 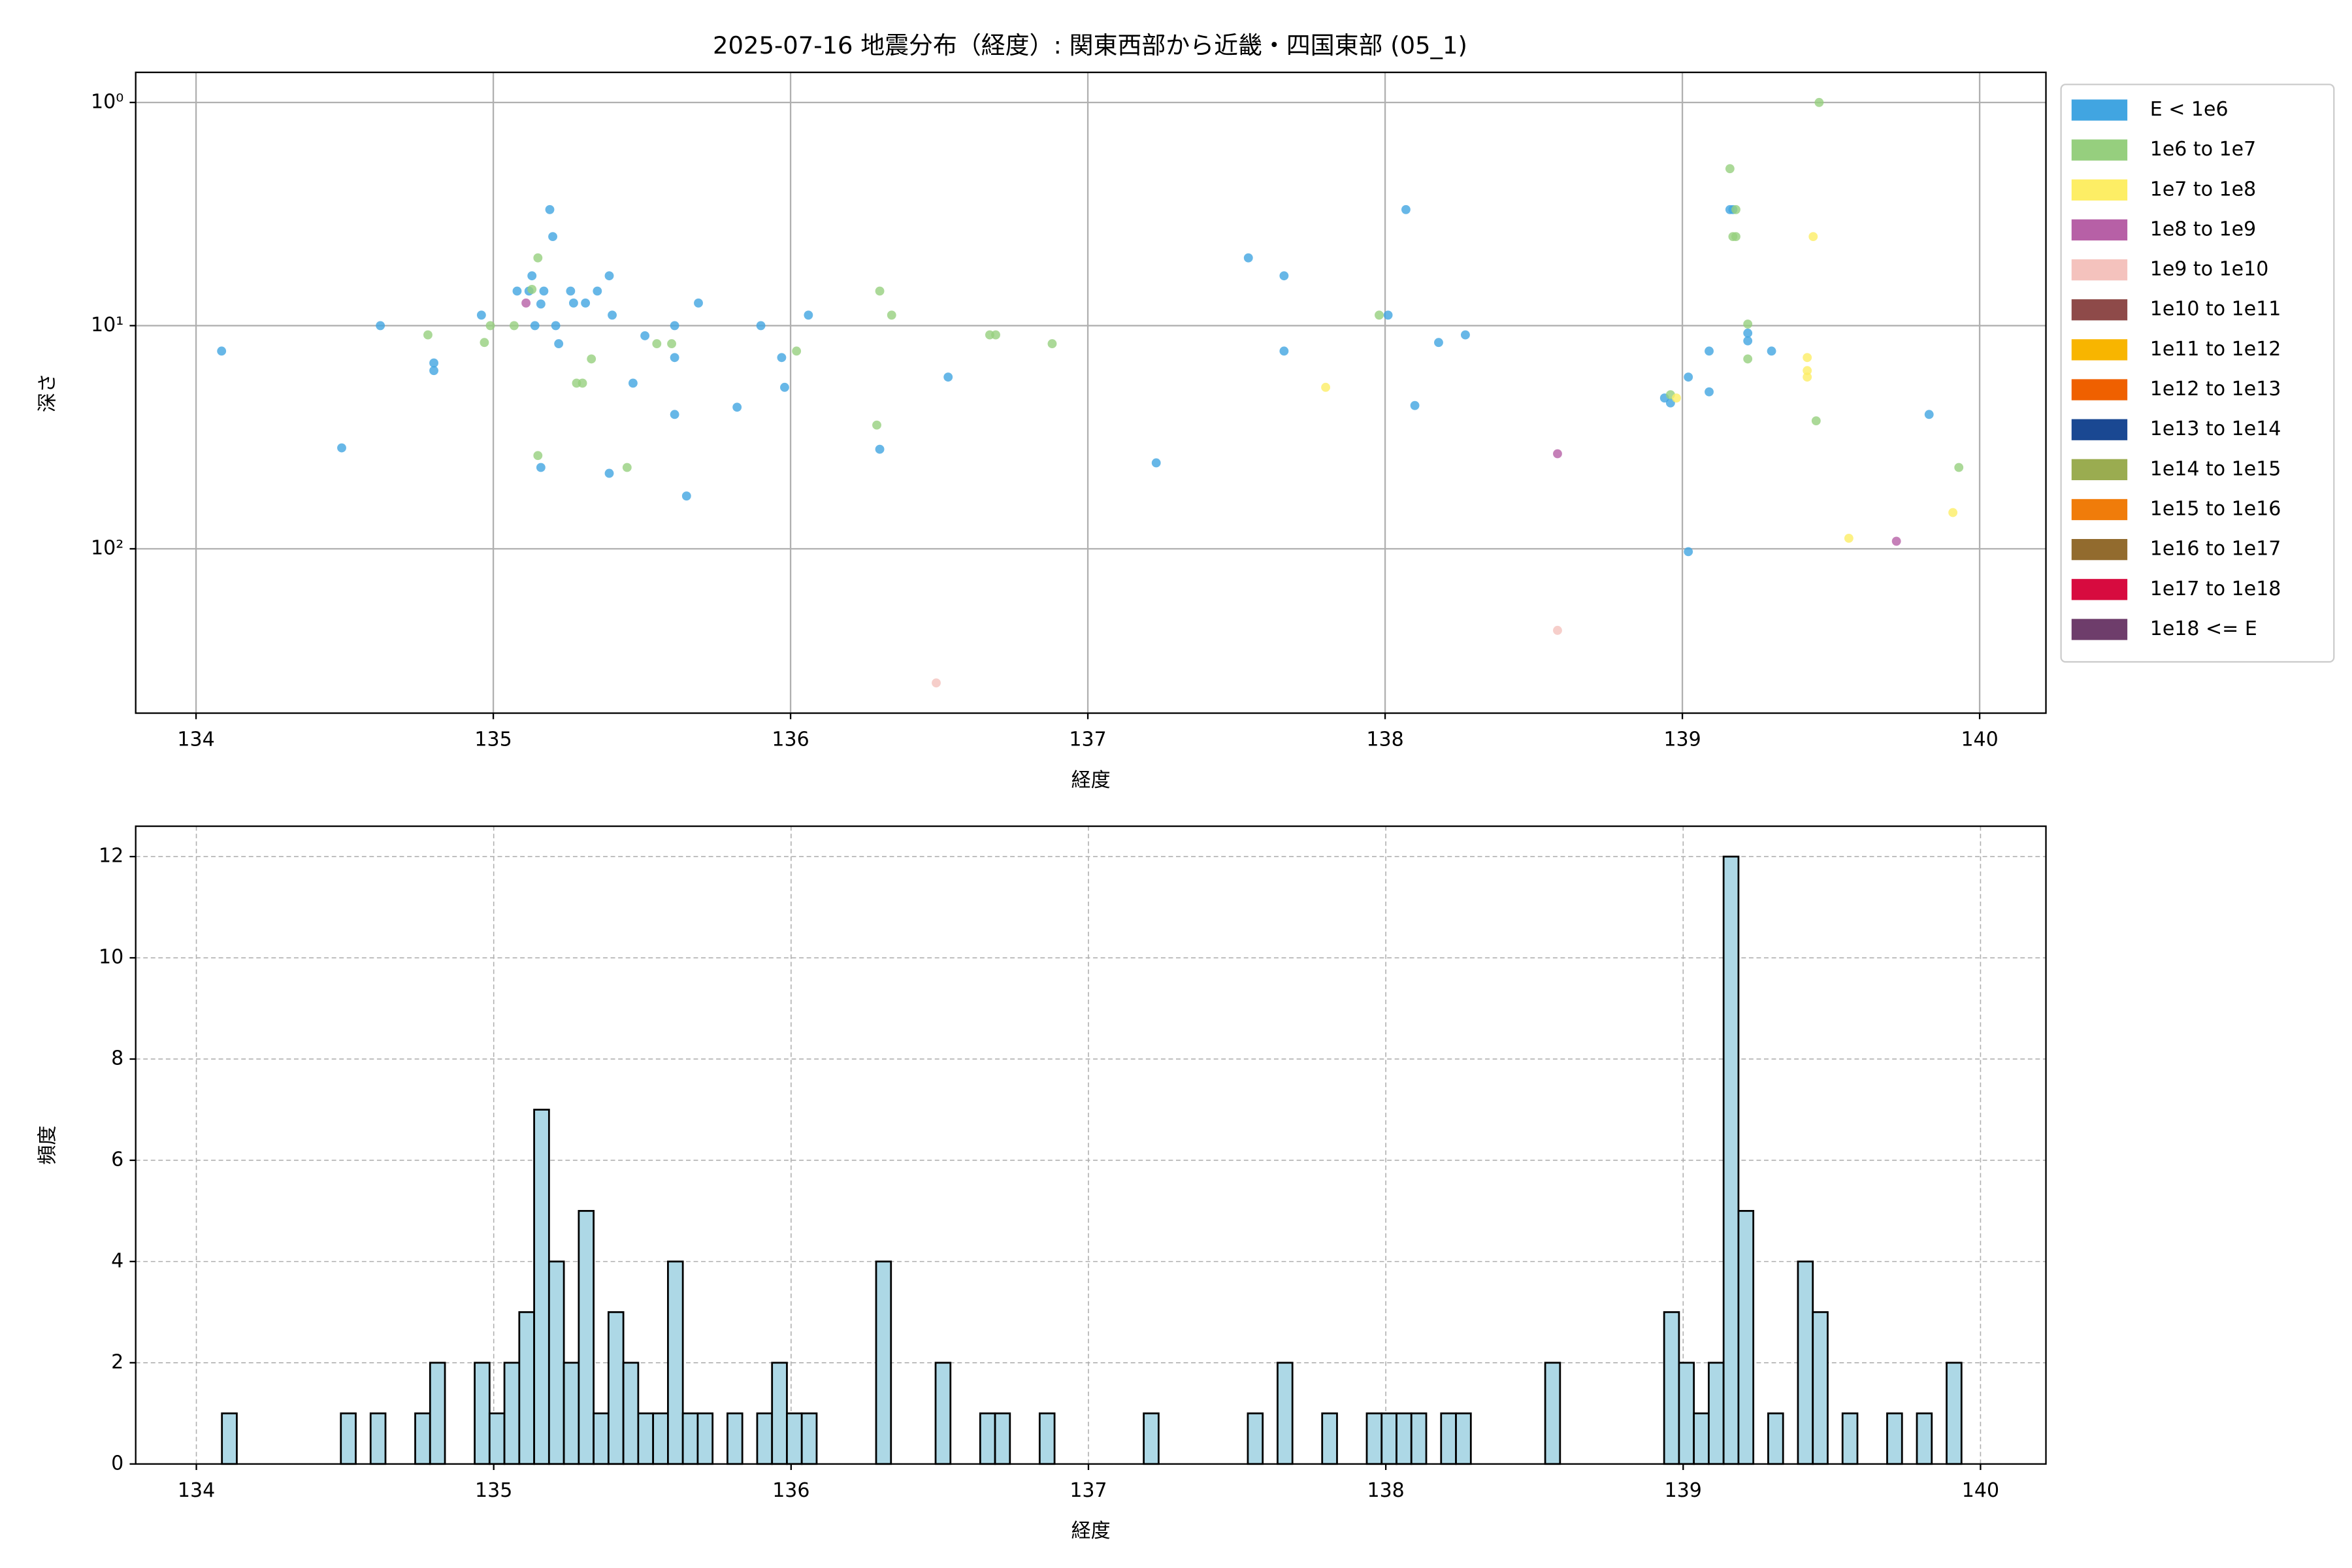 What do you see at coordinates (2203, 189) in the screenshot?
I see `legend-label: 1e7 to 1e8` at bounding box center [2203, 189].